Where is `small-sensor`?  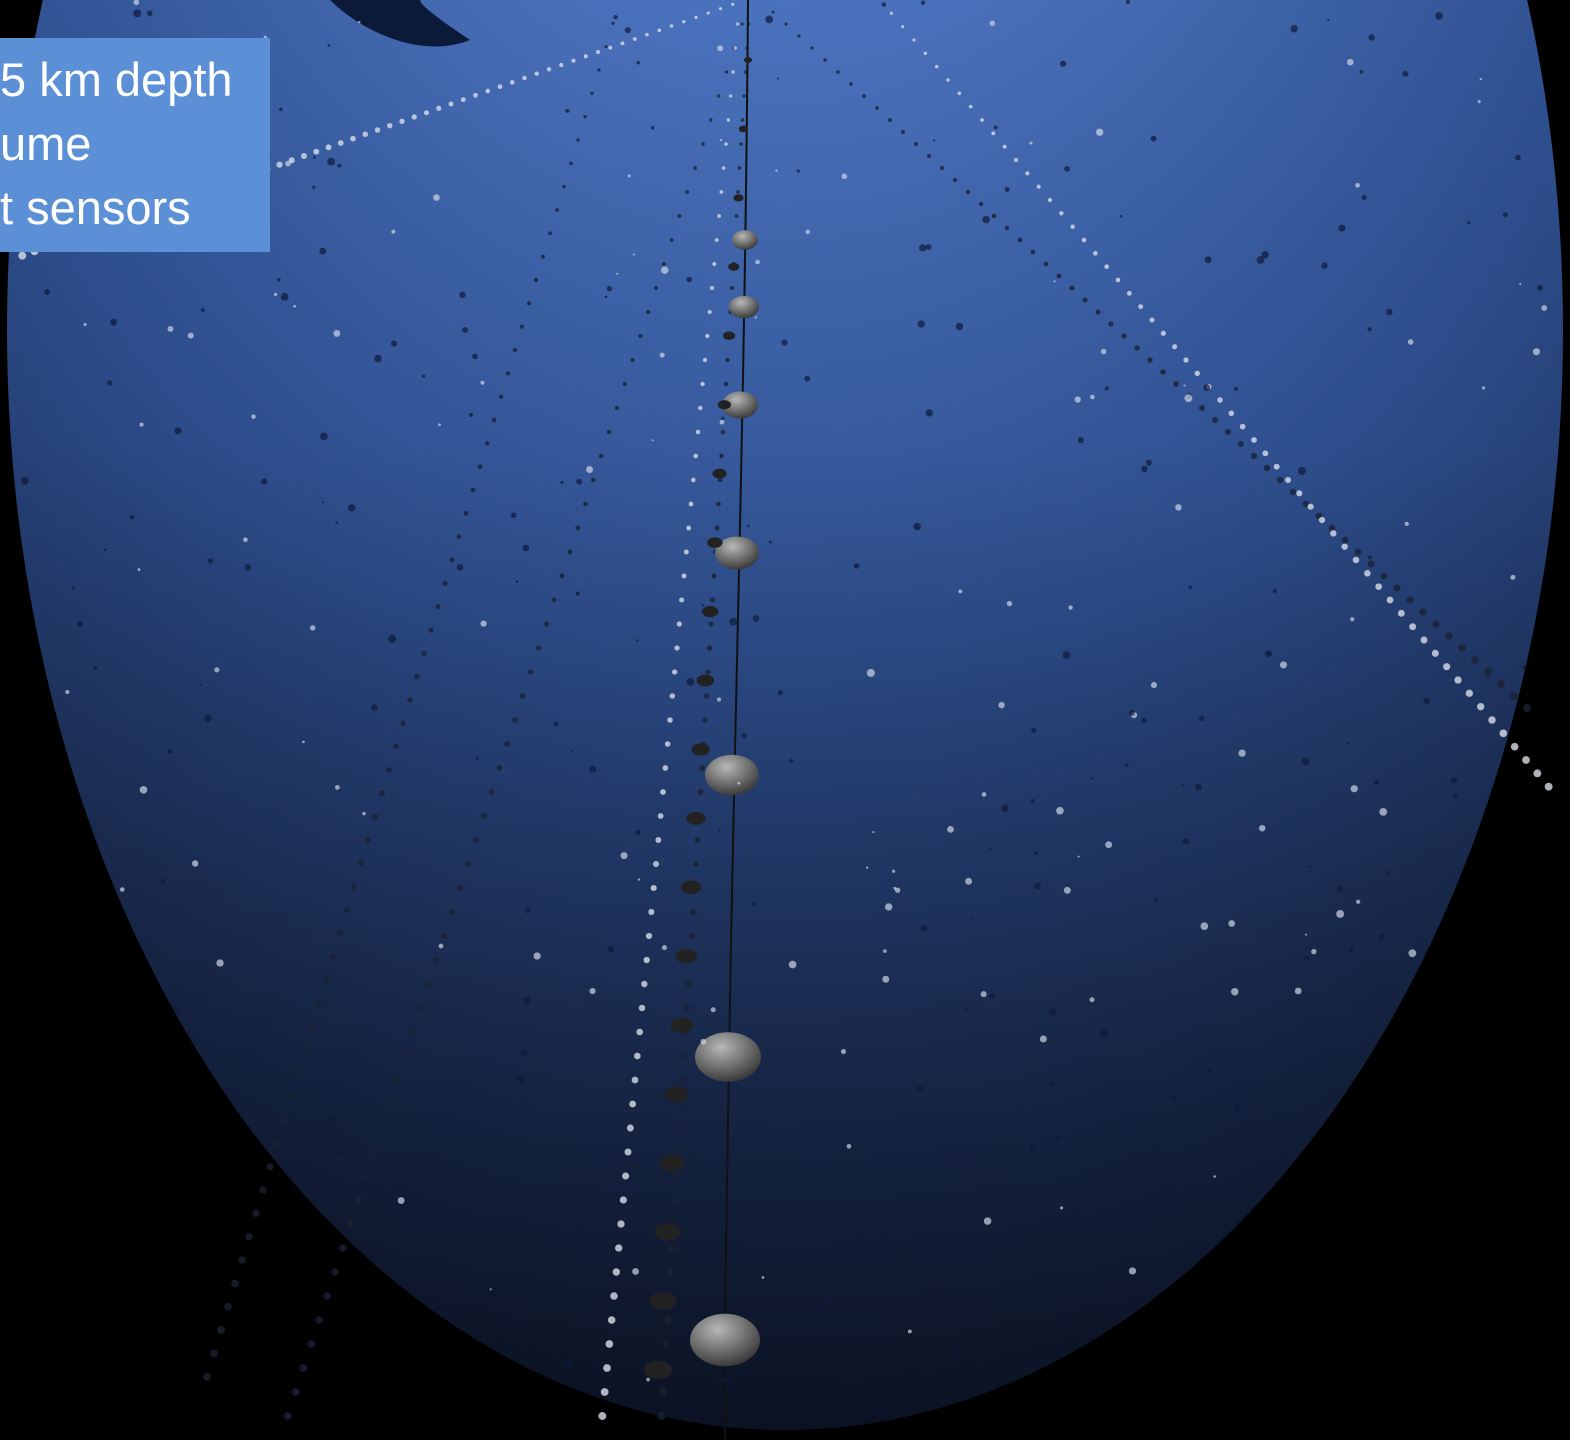 small-sensor is located at coordinates (691, 887).